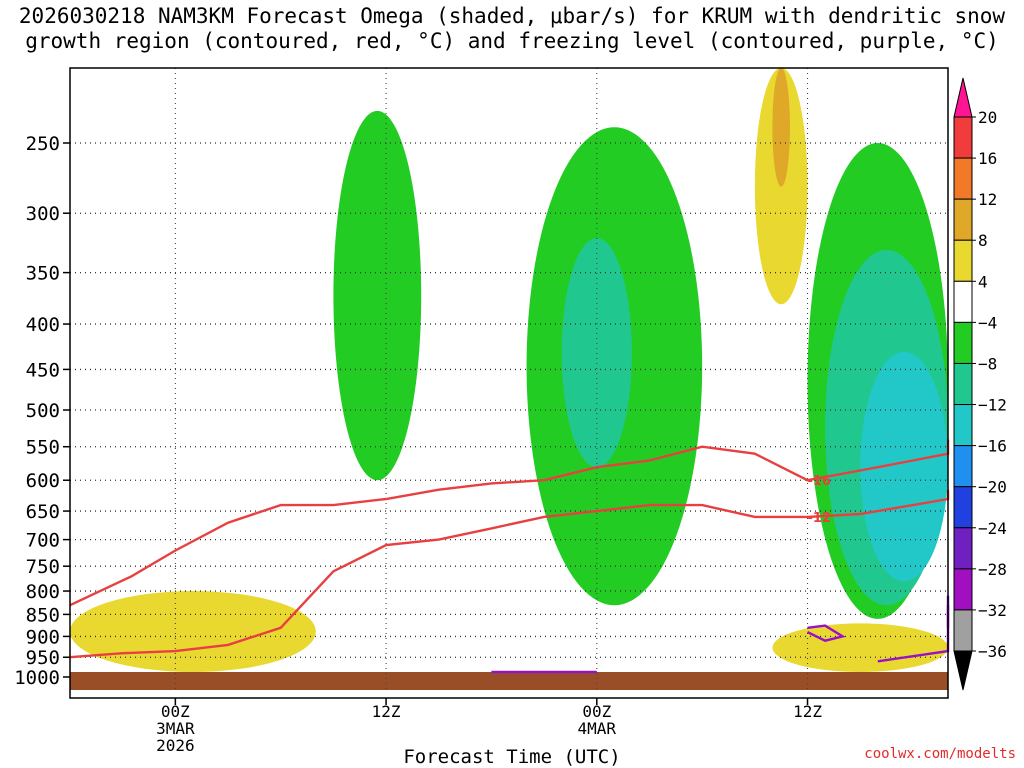 The image size is (1024, 768). I want to click on colorbar-label-8: −16, so click(992, 446).